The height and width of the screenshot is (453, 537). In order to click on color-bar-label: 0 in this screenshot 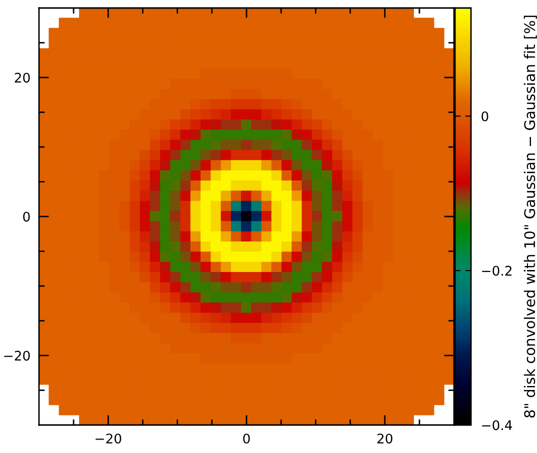, I will do `click(485, 116)`.